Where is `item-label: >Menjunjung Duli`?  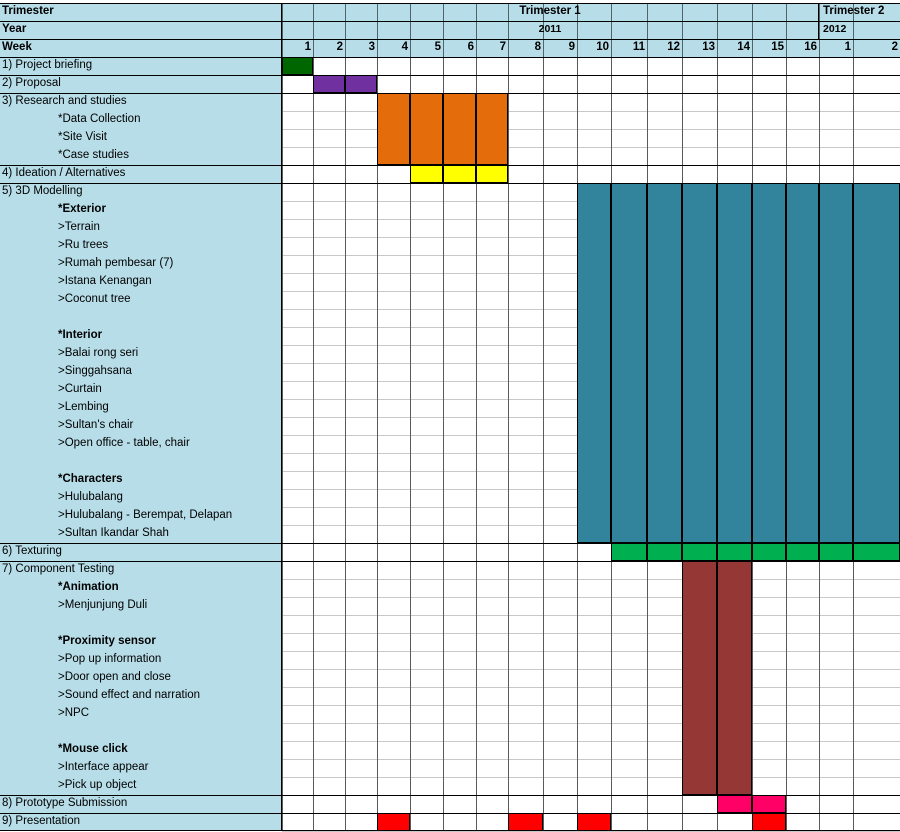 item-label: >Menjunjung Duli is located at coordinates (141, 606).